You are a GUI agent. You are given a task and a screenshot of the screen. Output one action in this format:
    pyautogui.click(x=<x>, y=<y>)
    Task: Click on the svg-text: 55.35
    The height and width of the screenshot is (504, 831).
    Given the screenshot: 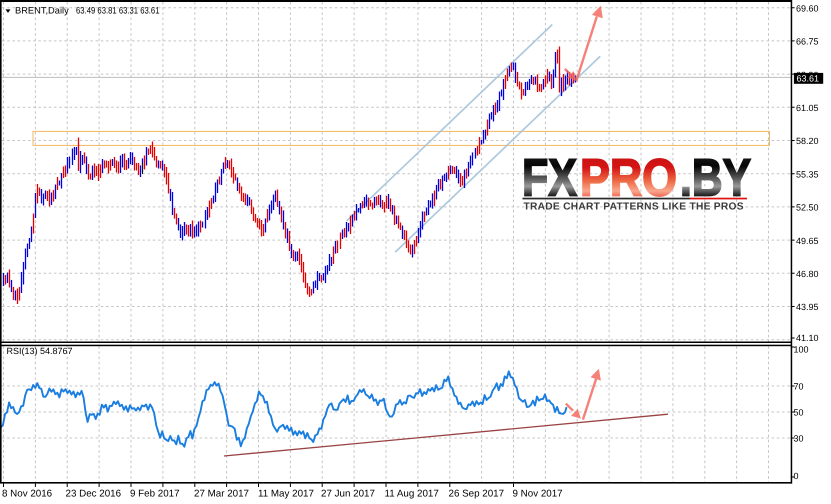 What is the action you would take?
    pyautogui.click(x=807, y=174)
    